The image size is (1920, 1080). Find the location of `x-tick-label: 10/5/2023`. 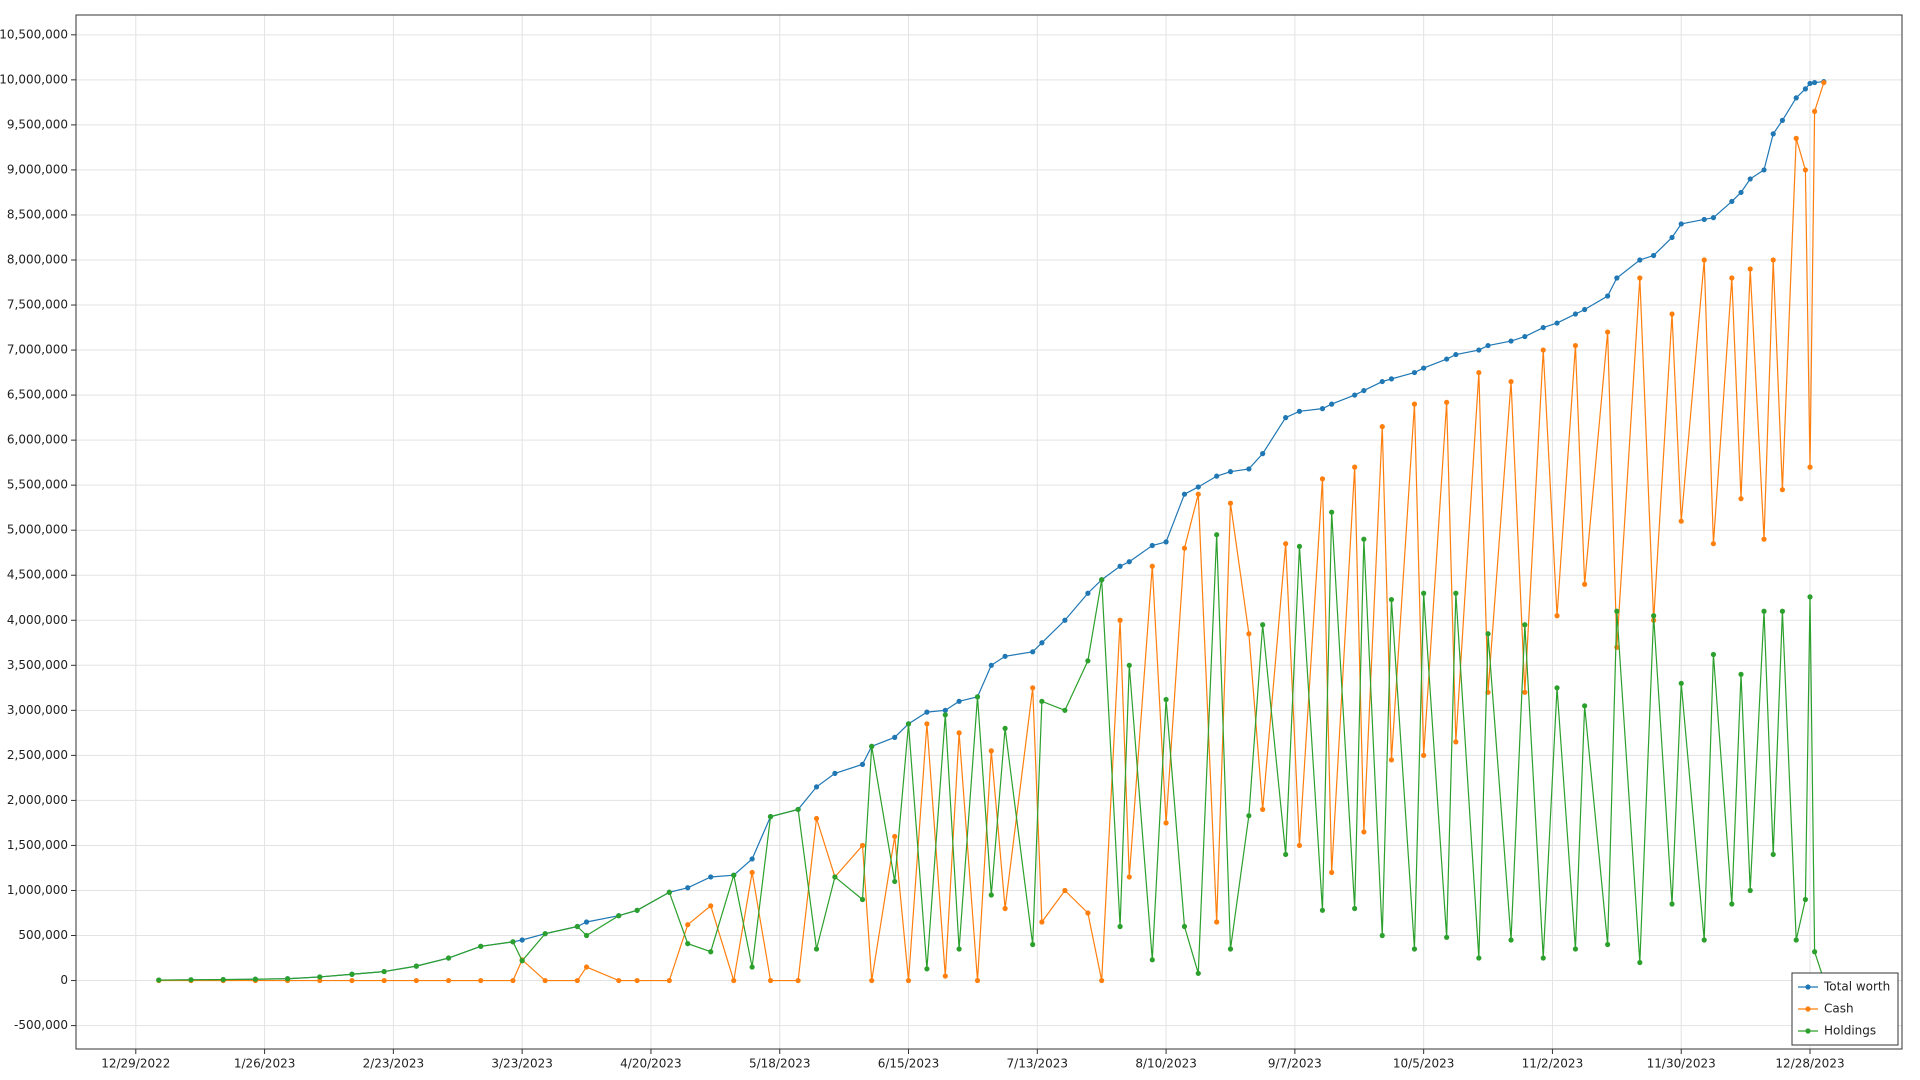

x-tick-label: 10/5/2023 is located at coordinates (1424, 1064).